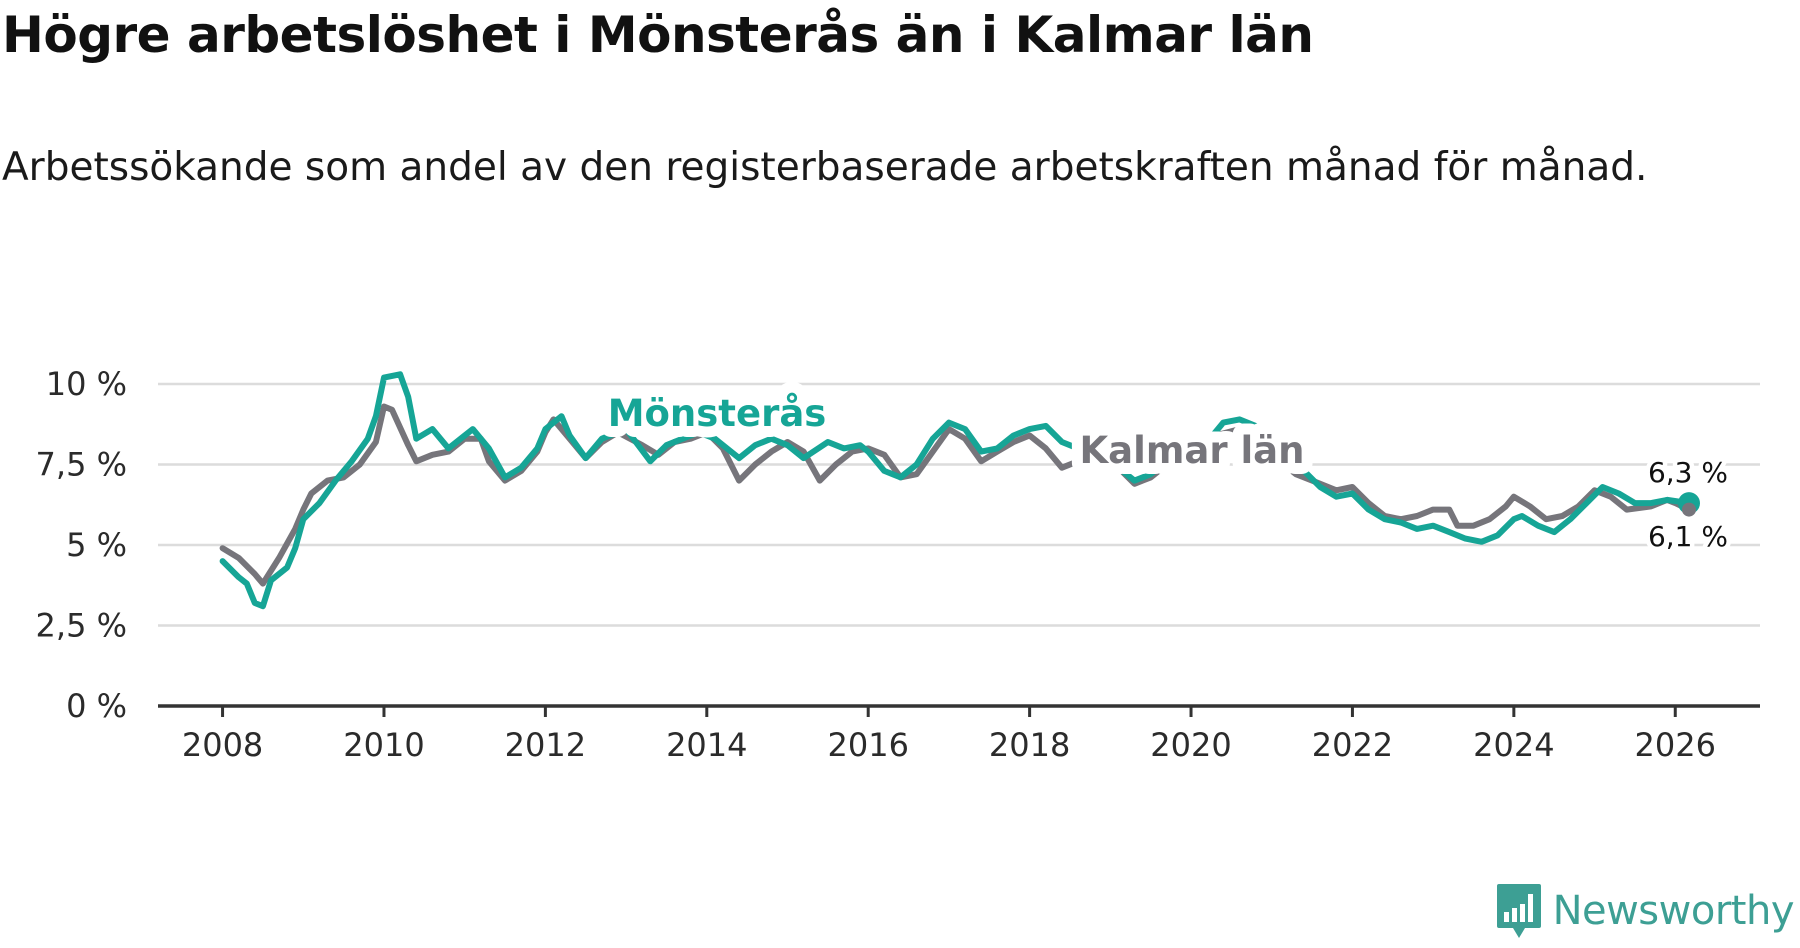  What do you see at coordinates (1518, 911) in the screenshot?
I see `newsworthy-logo-icon` at bounding box center [1518, 911].